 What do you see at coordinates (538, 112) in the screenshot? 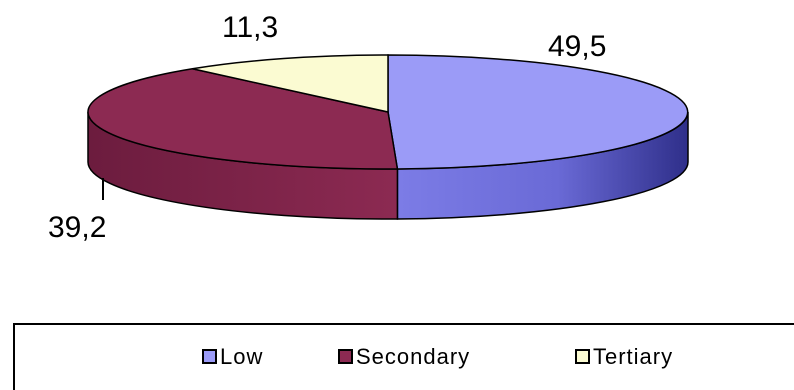
I see `pie-slice-low` at bounding box center [538, 112].